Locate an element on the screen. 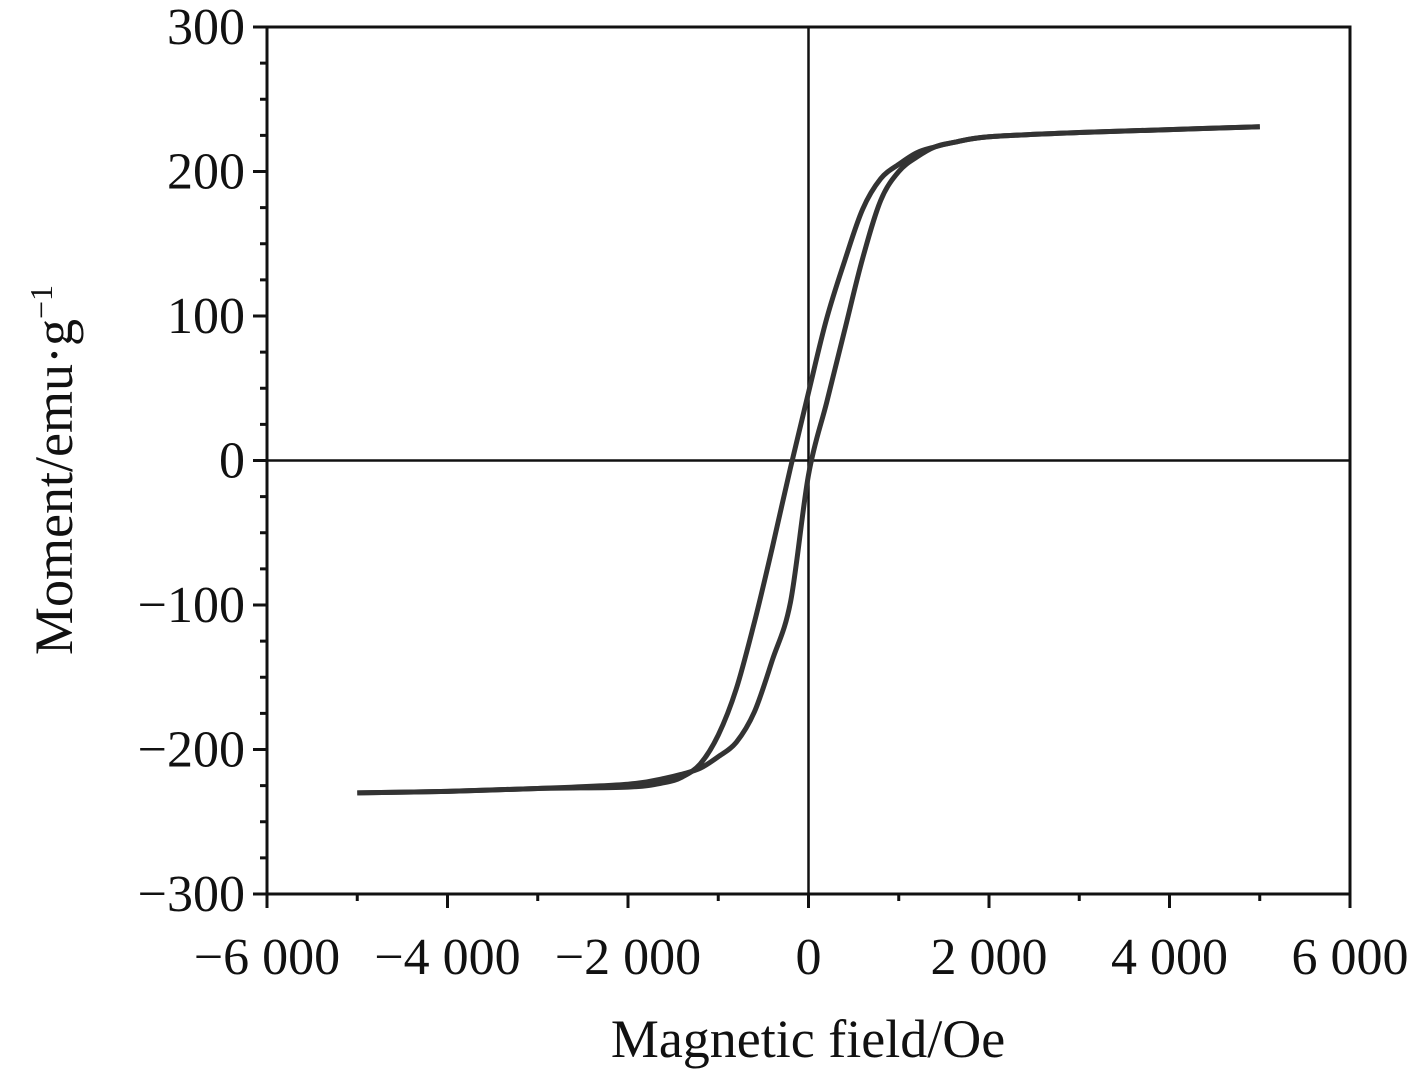 Image resolution: width=1417 pixels, height=1075 pixels. x-tick-label: −4 000 is located at coordinates (447, 957).